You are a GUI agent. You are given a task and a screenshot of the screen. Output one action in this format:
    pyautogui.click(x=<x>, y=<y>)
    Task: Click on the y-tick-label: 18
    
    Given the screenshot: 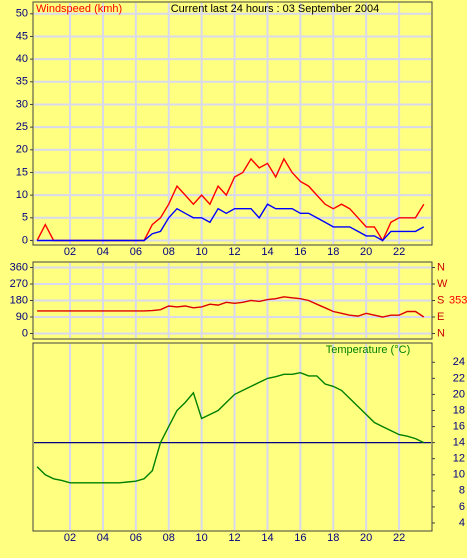 What is the action you would take?
    pyautogui.click(x=459, y=410)
    